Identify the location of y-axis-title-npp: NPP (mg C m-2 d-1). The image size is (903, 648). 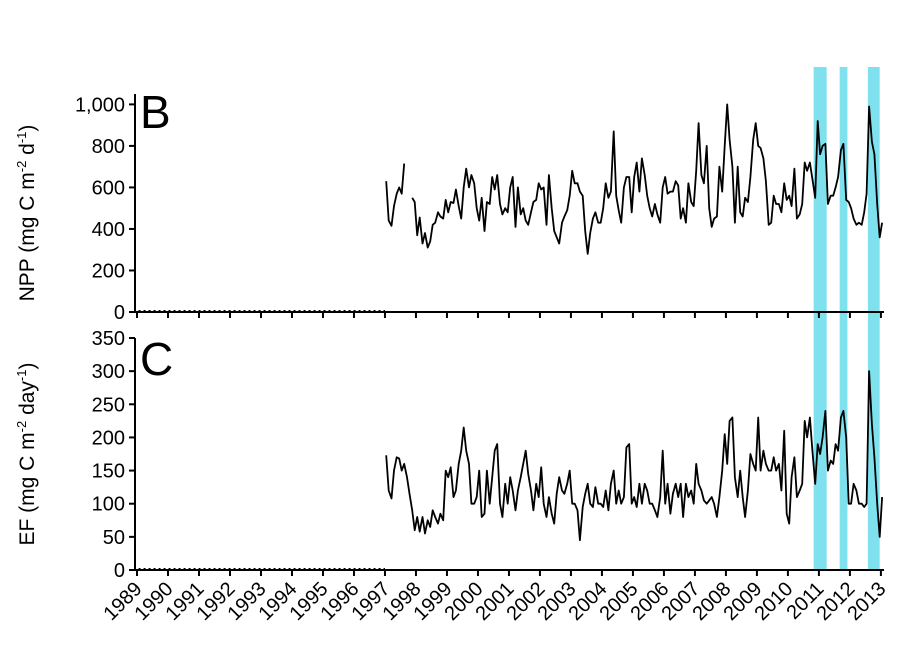
(26, 213).